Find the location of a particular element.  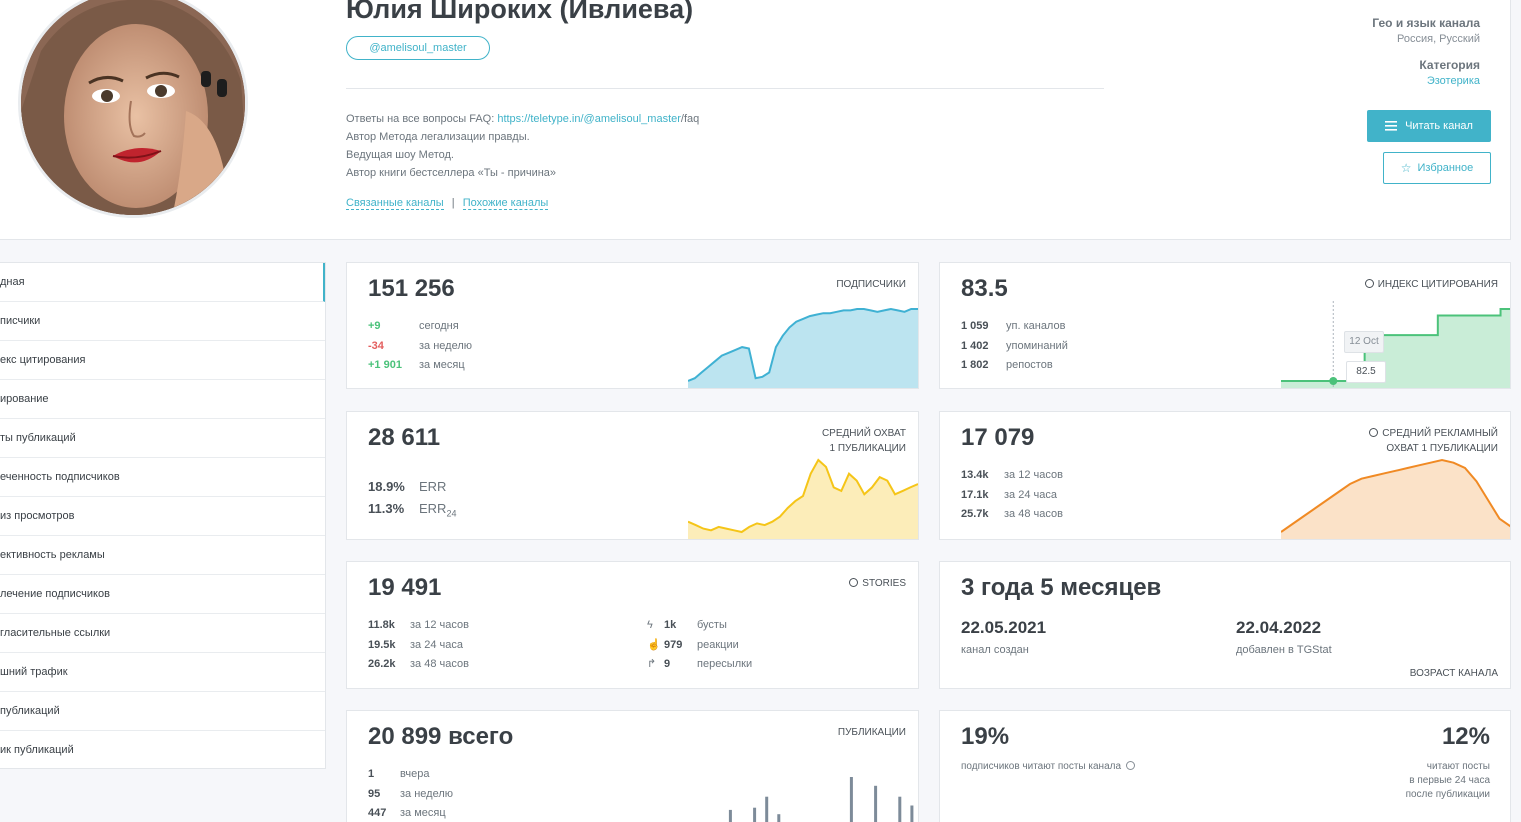

sidebar-item-subscribers: писчики is located at coordinates (162, 321).